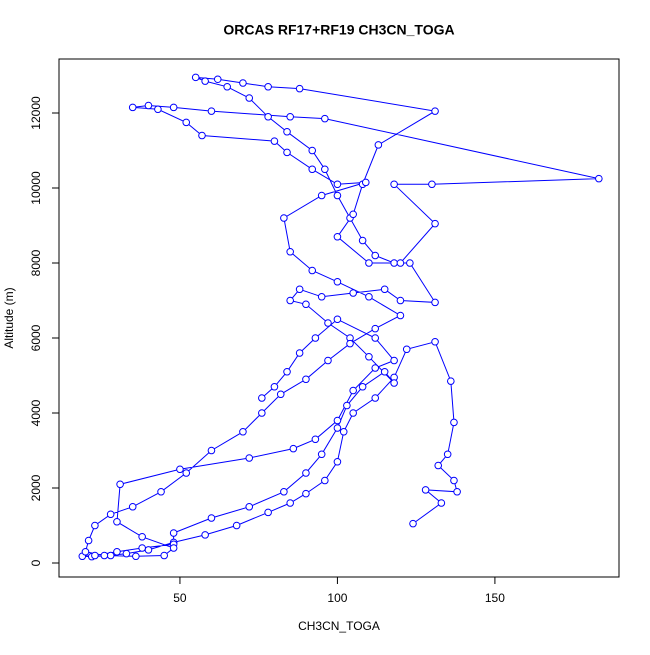  I want to click on y-tick-label: 6000, so click(36, 337).